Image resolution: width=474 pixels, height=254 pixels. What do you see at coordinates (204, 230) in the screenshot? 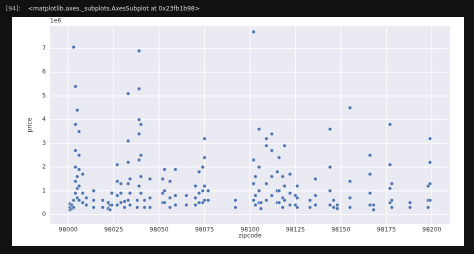
I see `x-tick-label: 98075` at bounding box center [204, 230].